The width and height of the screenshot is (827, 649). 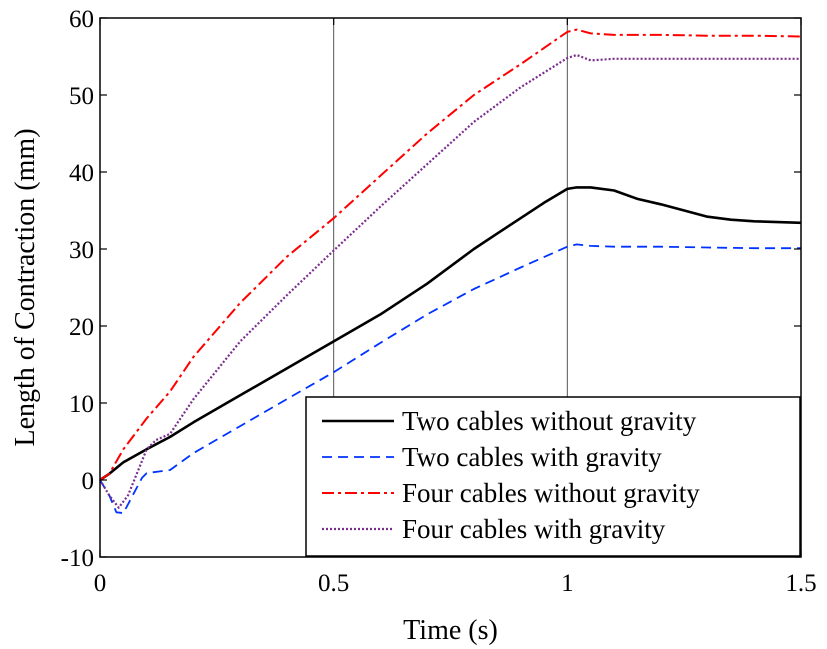 What do you see at coordinates (81, 327) in the screenshot?
I see `y-tick-label: 20` at bounding box center [81, 327].